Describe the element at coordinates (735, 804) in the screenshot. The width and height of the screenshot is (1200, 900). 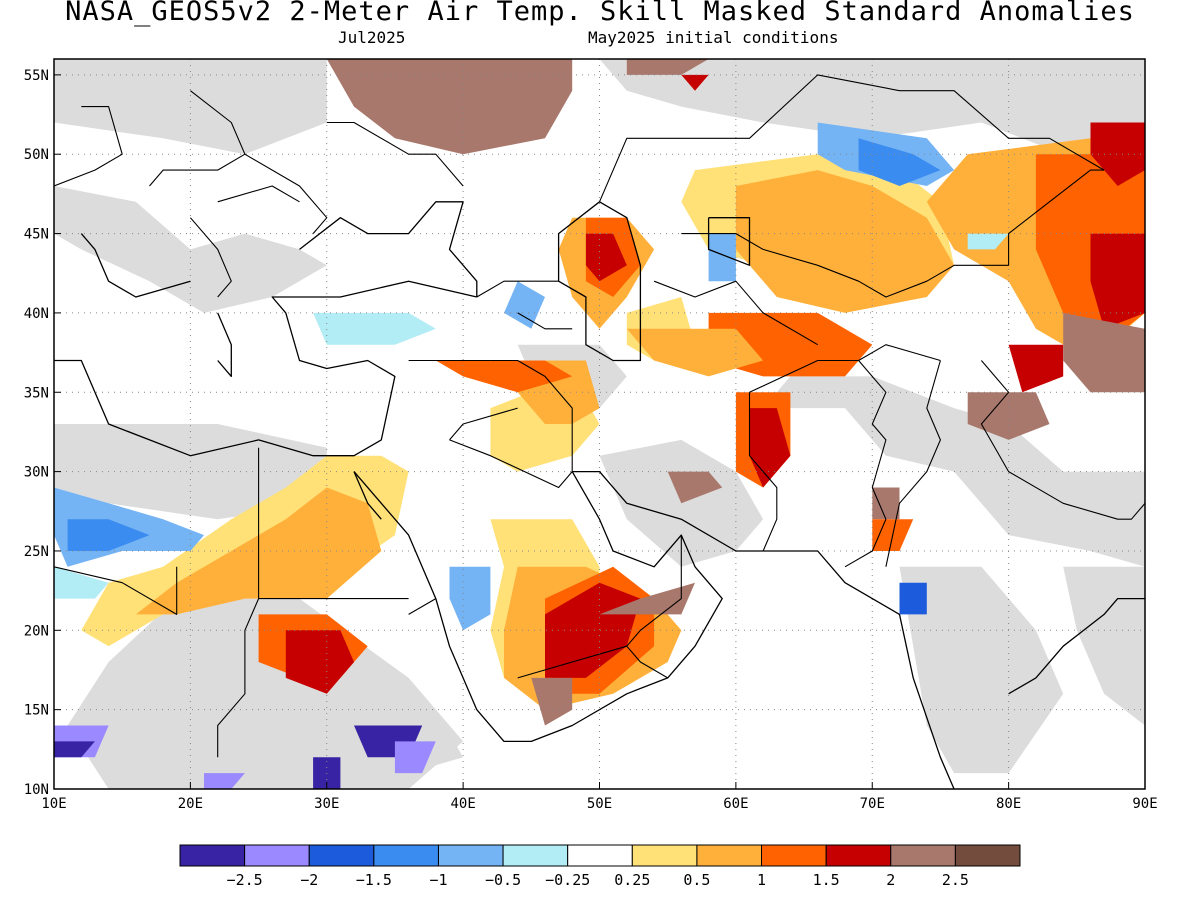
I see `lon-tick-label: 60E` at that location.